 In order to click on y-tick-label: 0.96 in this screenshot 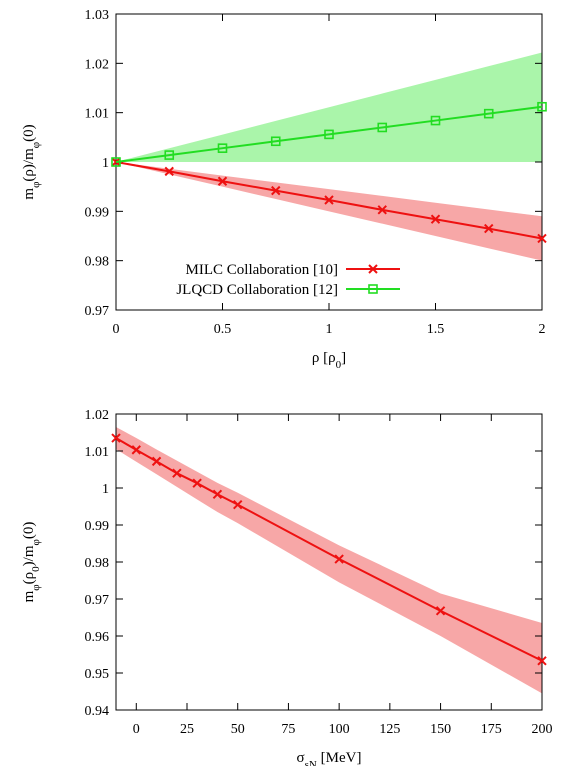, I will do `click(97, 637)`.